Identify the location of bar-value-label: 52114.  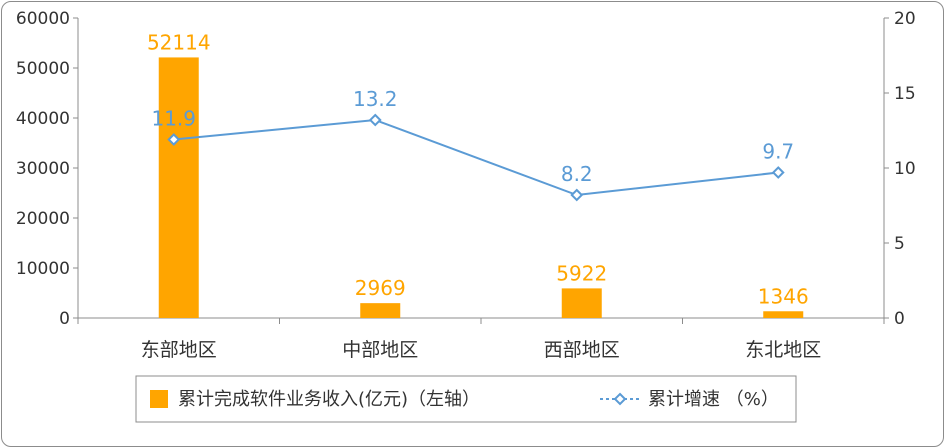
(179, 42).